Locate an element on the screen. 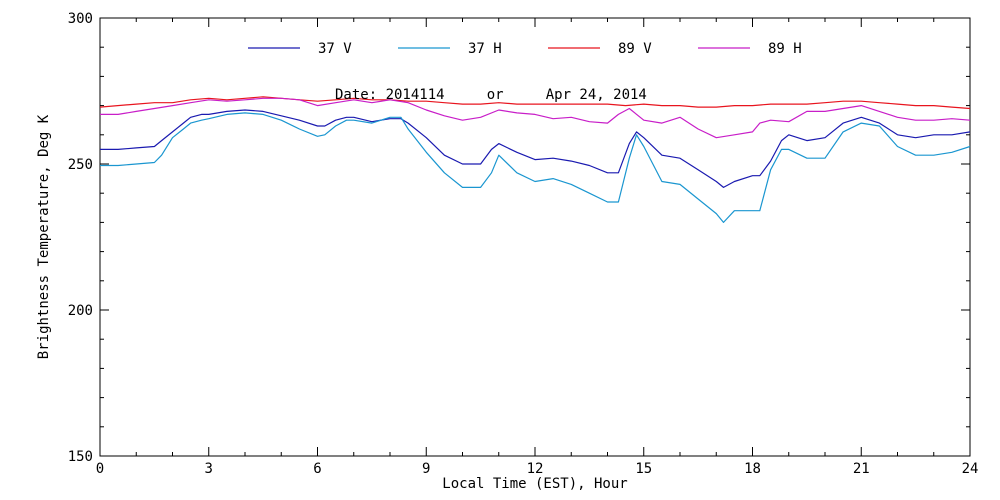  x-tick-label: 9 is located at coordinates (426, 469).